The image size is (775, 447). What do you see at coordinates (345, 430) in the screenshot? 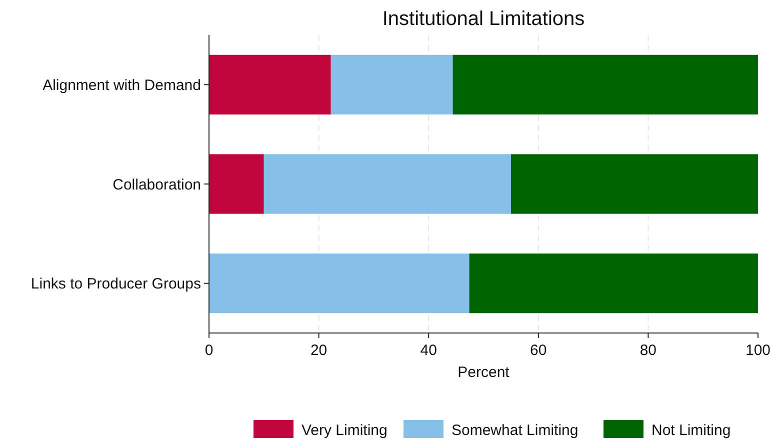
I see `legend-label: Very Limiting` at bounding box center [345, 430].